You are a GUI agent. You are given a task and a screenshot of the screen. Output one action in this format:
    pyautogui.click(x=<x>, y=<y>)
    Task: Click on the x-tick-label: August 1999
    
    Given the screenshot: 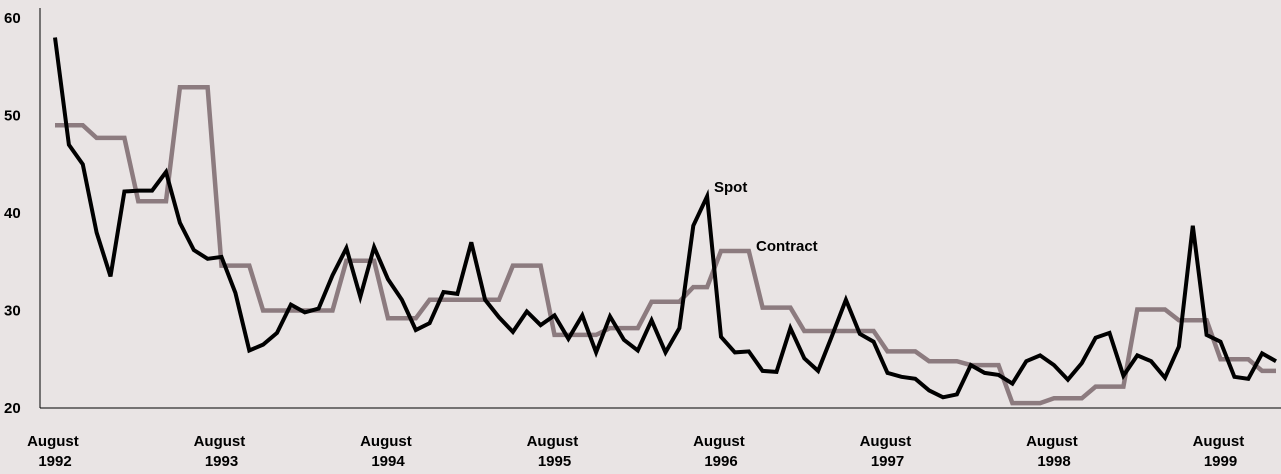 What is the action you would take?
    pyautogui.click(x=1221, y=451)
    